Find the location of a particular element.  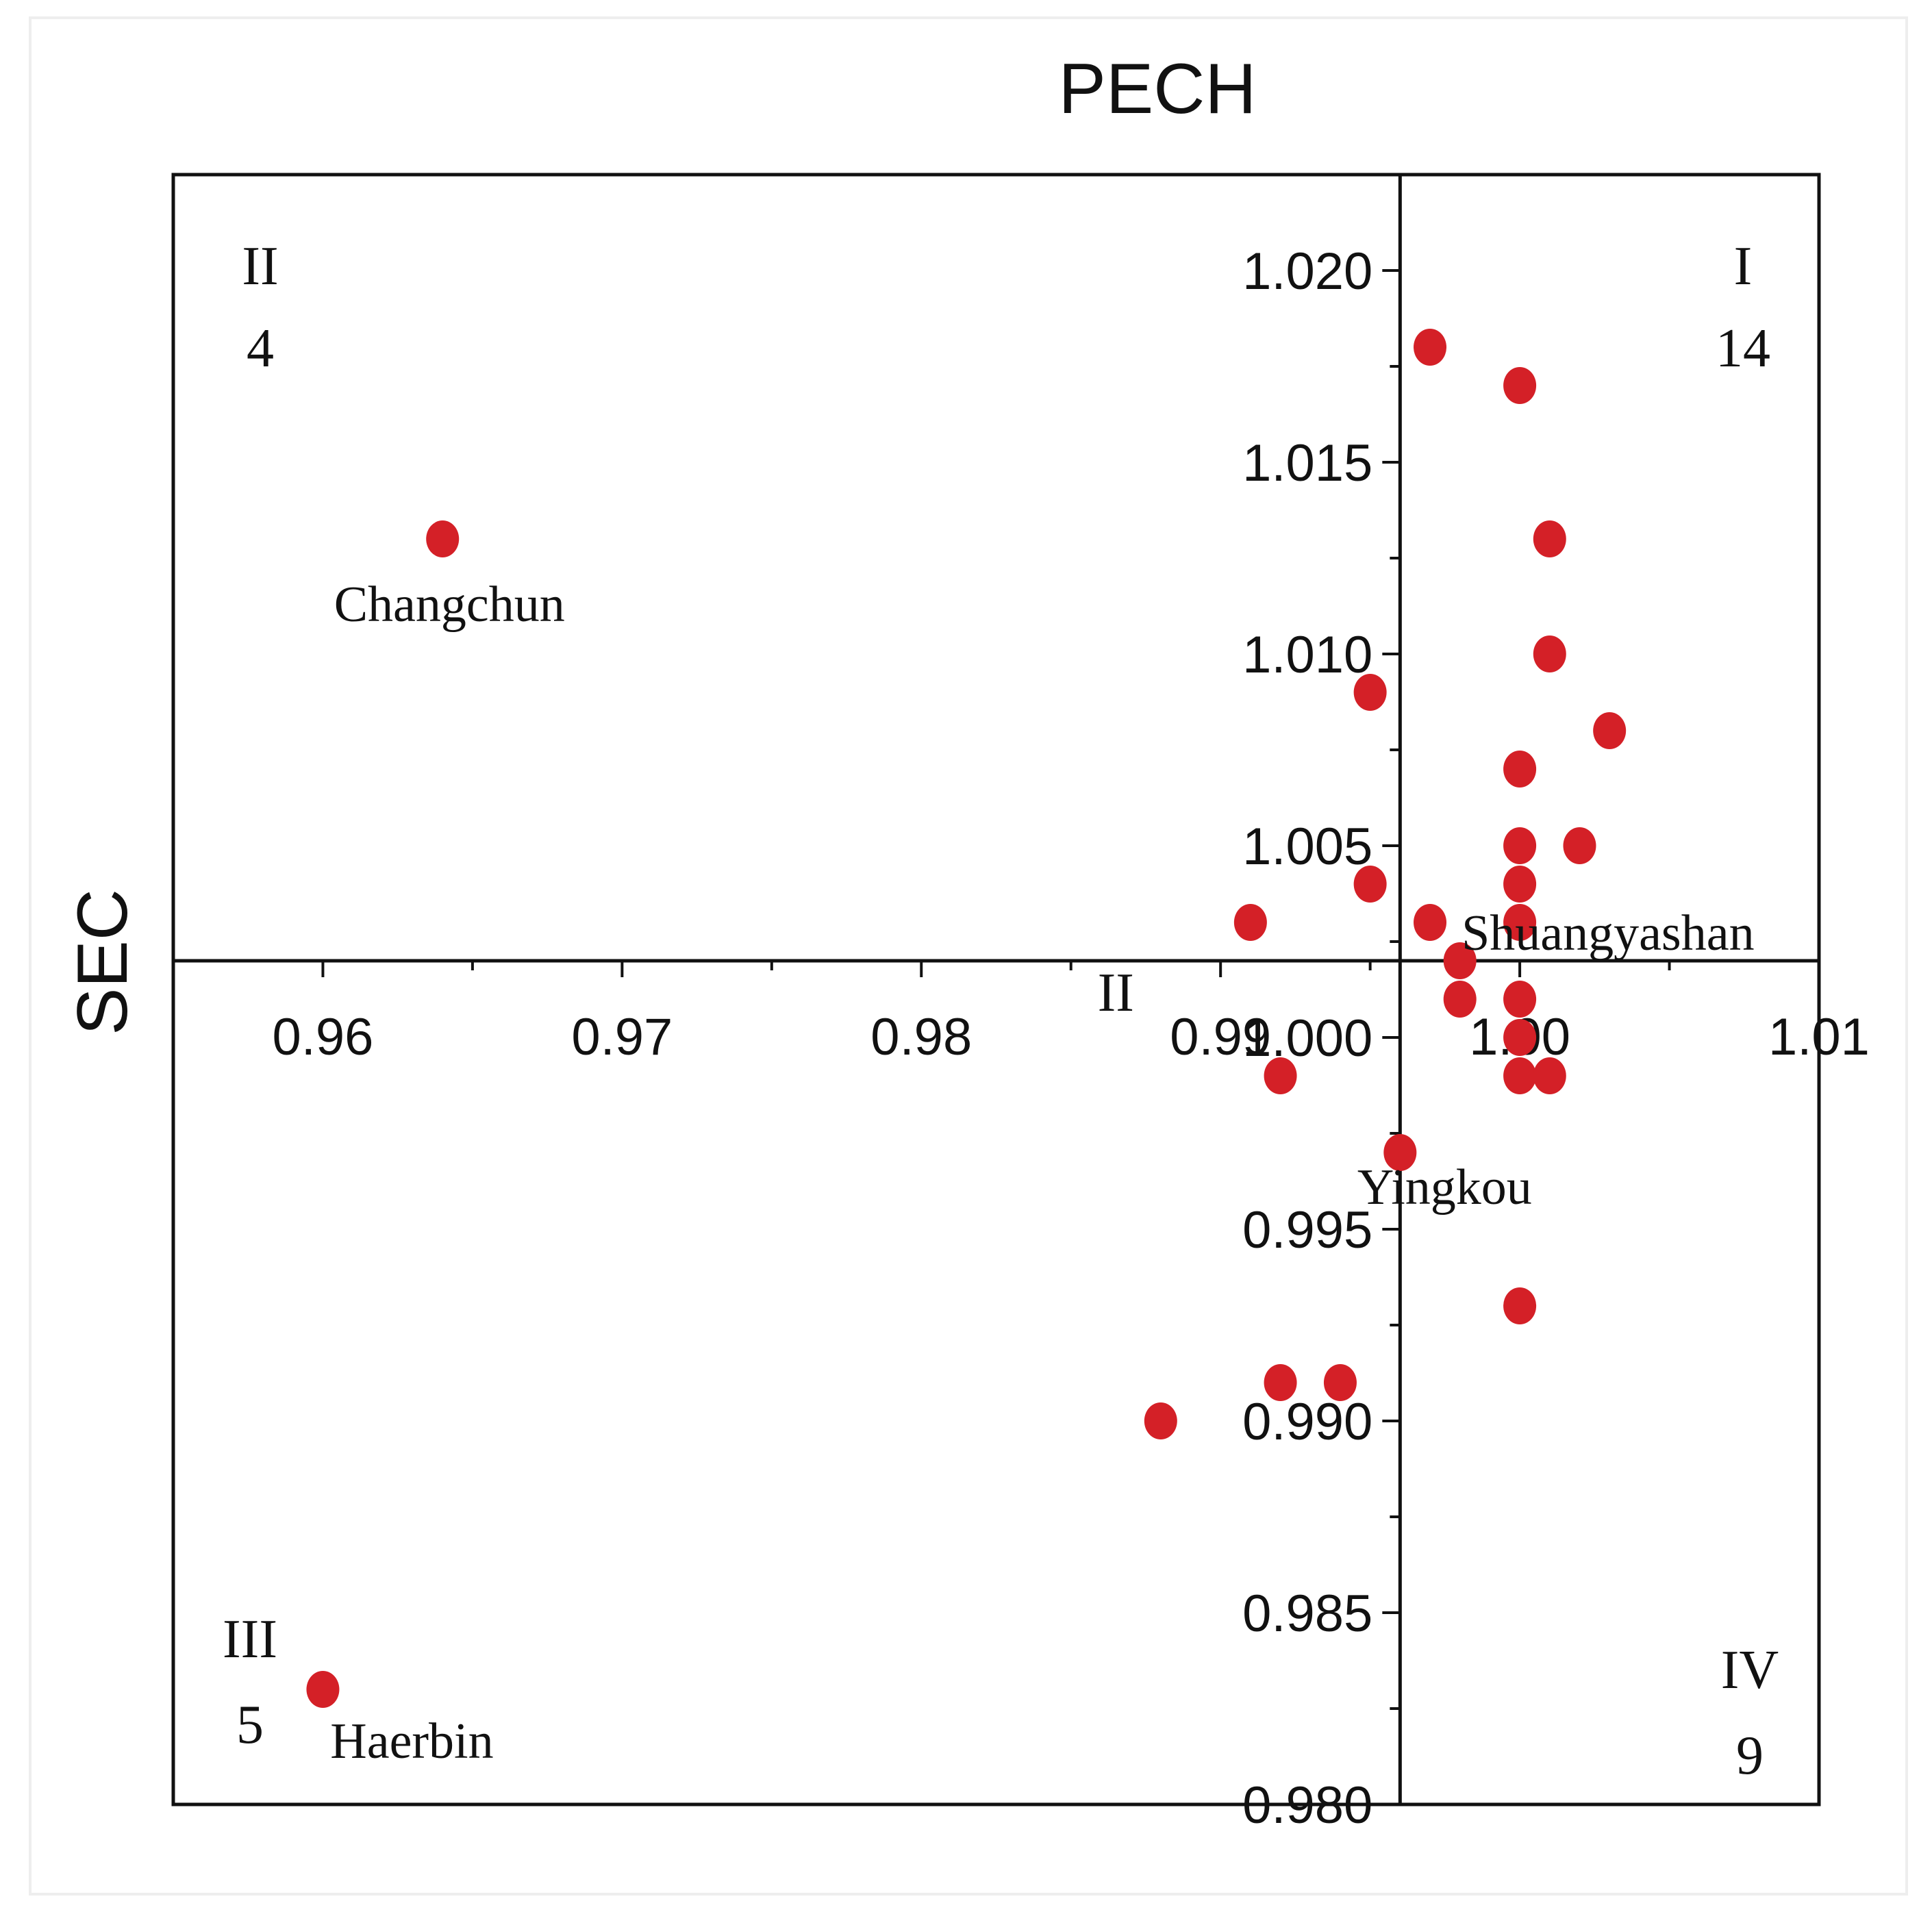

x-tick-label: 0.98 is located at coordinates (921, 1037).